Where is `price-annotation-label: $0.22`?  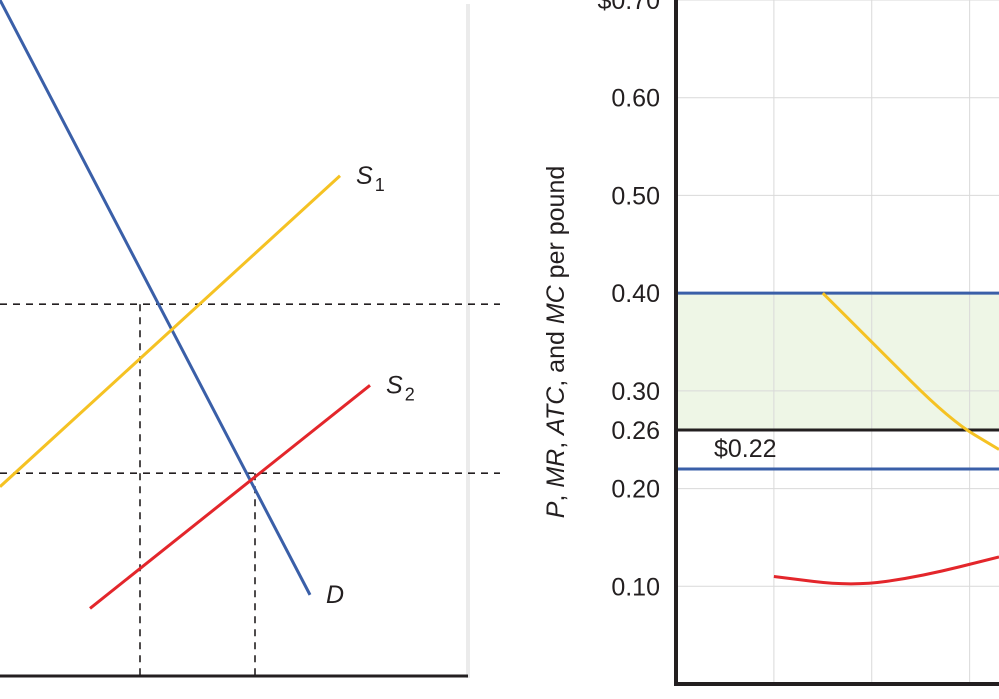
price-annotation-label: $0.22 is located at coordinates (745, 449).